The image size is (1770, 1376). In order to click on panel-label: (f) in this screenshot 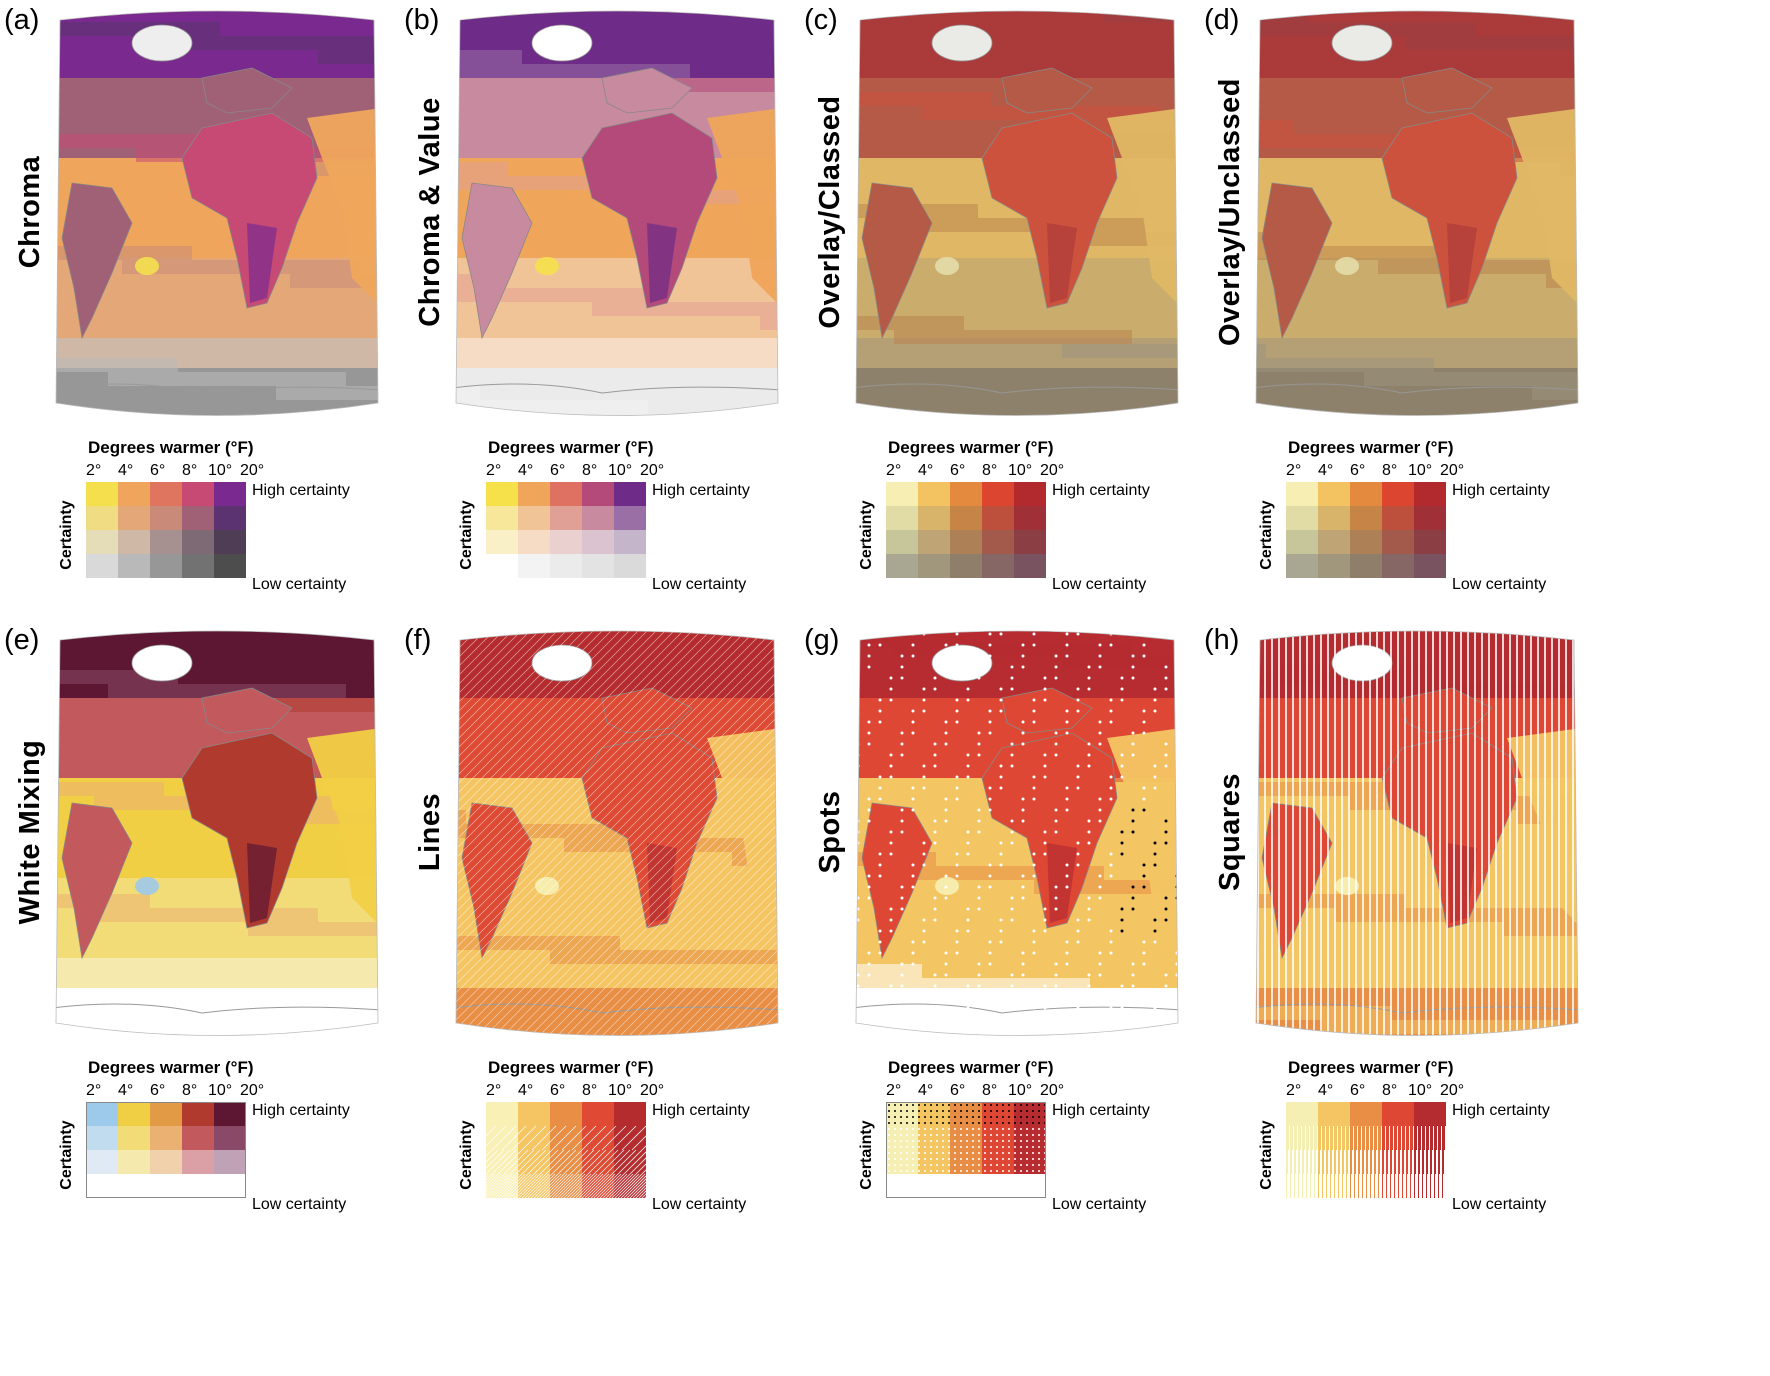, I will do `click(418, 640)`.